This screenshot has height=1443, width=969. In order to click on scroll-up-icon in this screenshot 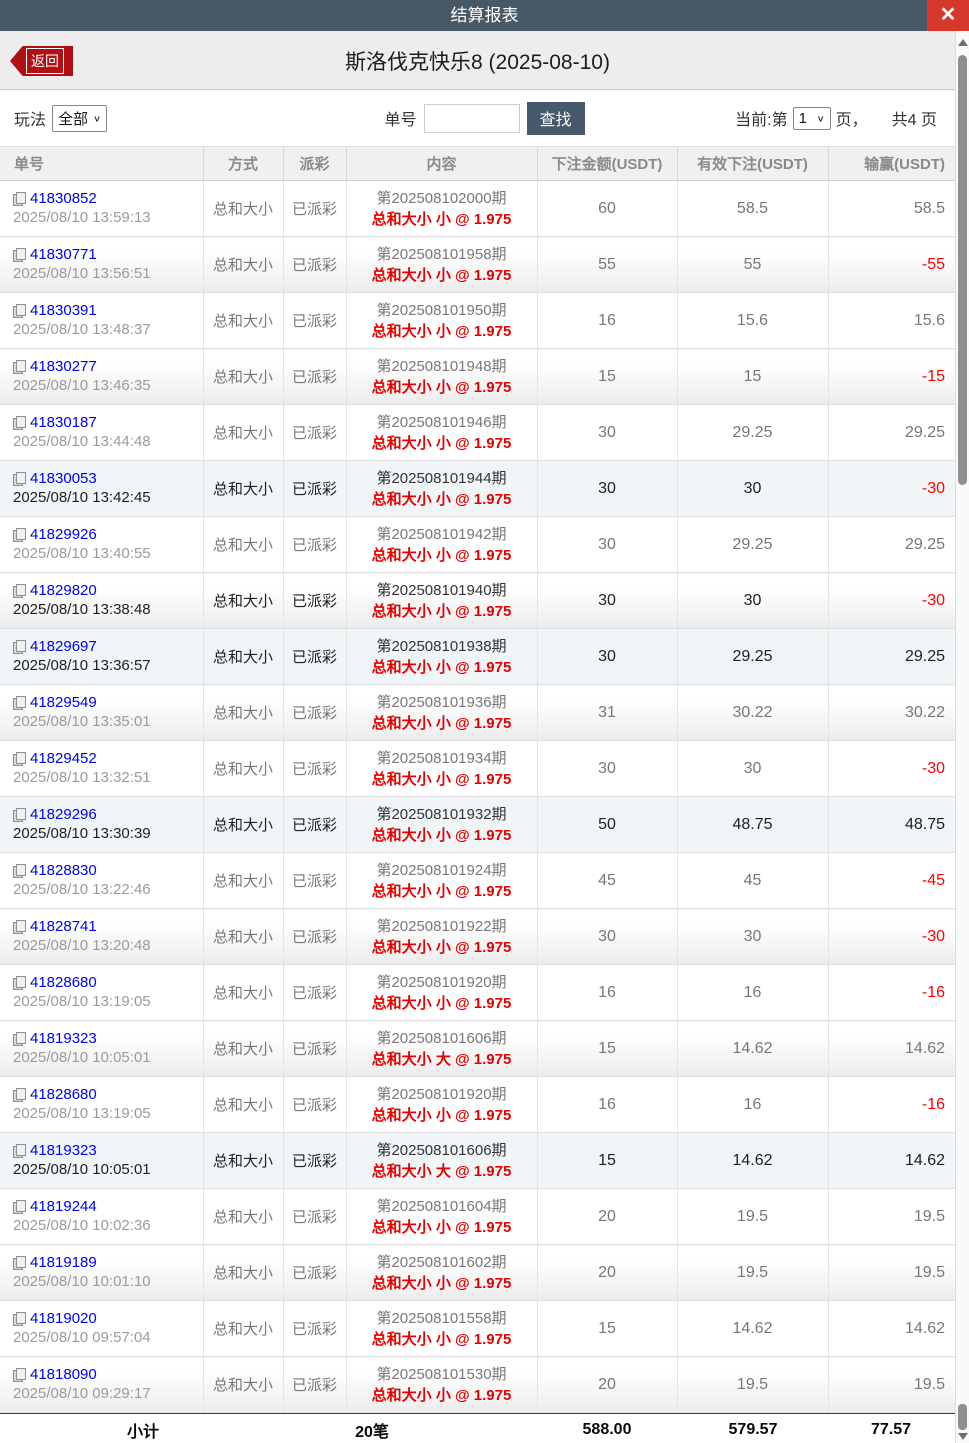, I will do `click(963, 42)`.